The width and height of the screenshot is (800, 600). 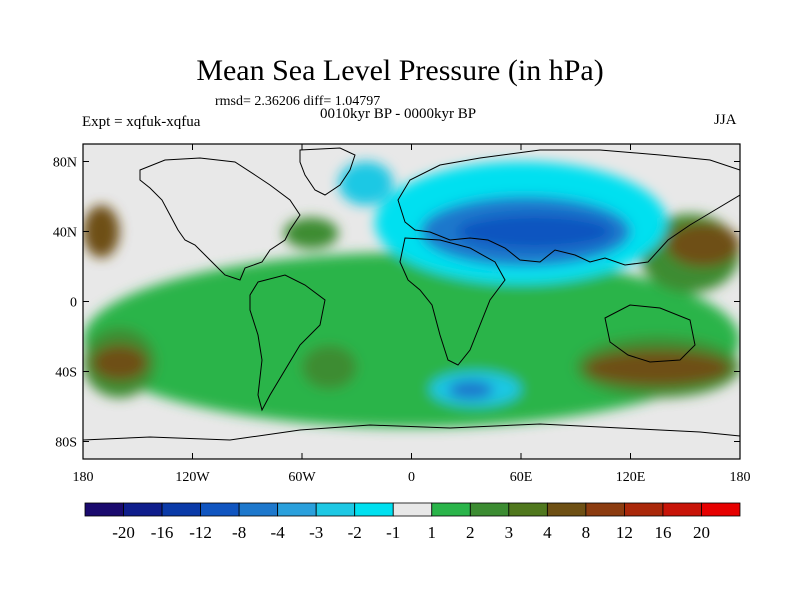 I want to click on x-tick-label: 120E, so click(x=631, y=477).